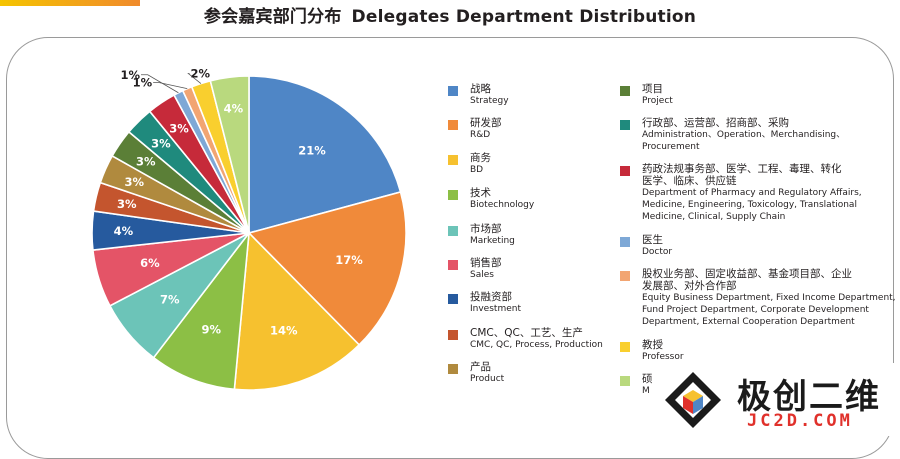  I want to click on legend-text: 市场部 Marketing, so click(492, 235).